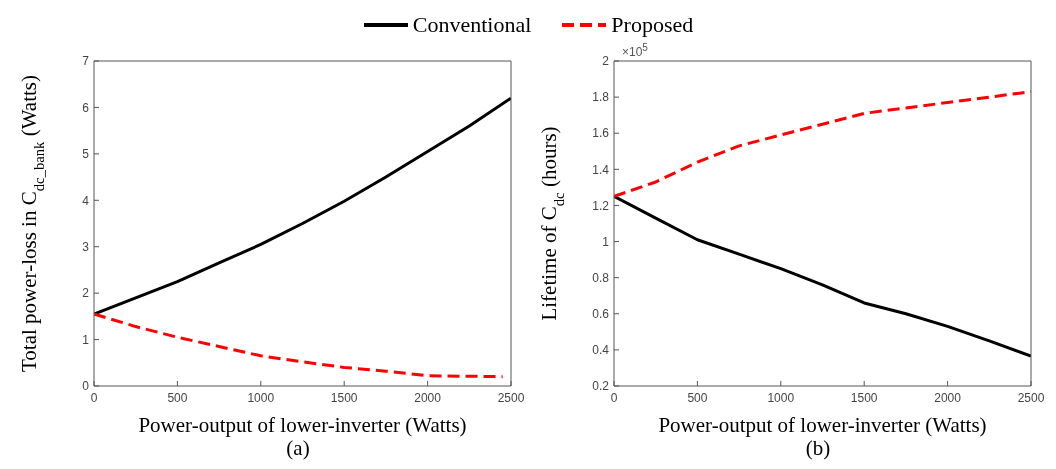 The height and width of the screenshot is (469, 1056). Describe the element at coordinates (298, 448) in the screenshot. I see `text: (a)` at that location.